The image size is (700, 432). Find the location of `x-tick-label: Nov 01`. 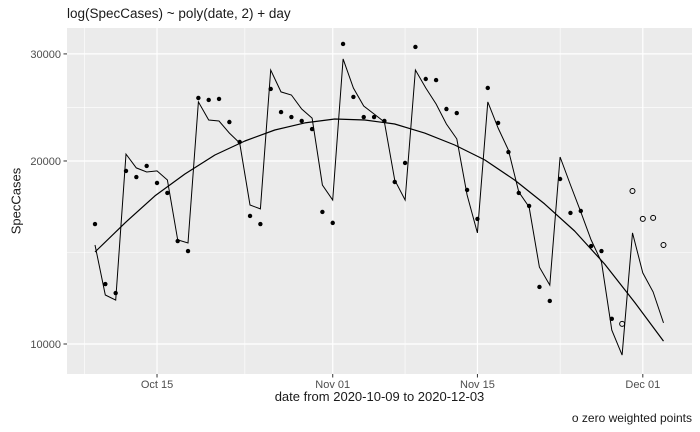

x-tick-label: Nov 01 is located at coordinates (332, 385).